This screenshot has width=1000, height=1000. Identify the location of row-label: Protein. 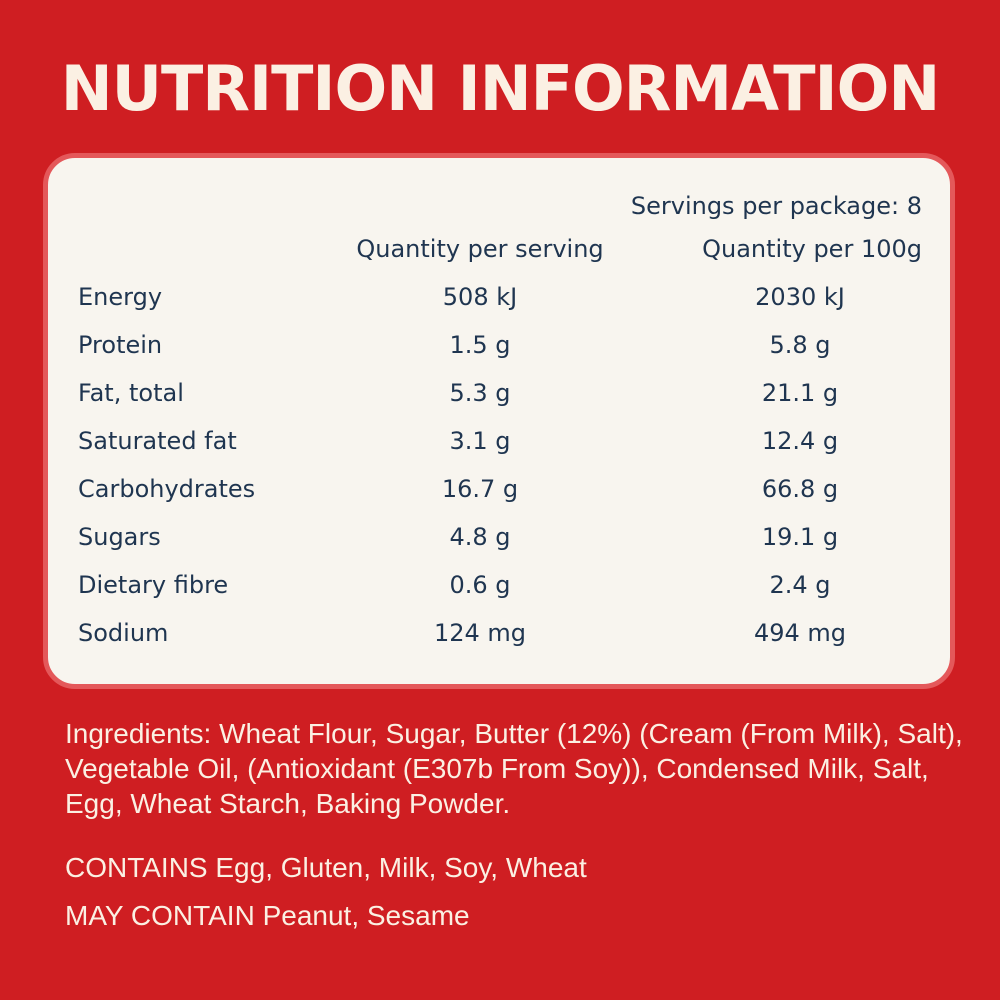
(120, 345).